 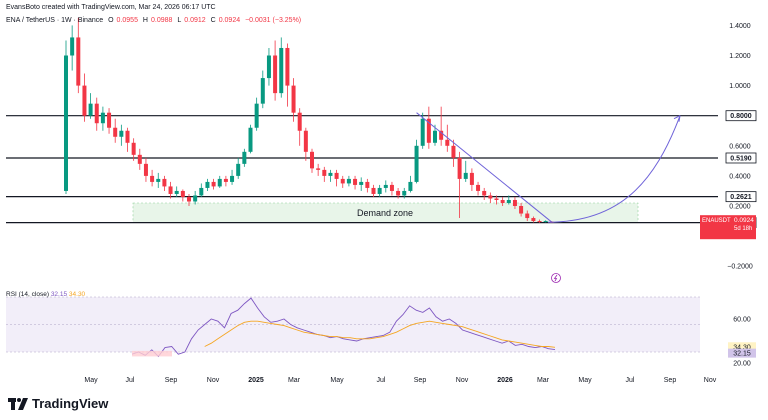 I want to click on lightning-glyph, so click(x=555, y=278).